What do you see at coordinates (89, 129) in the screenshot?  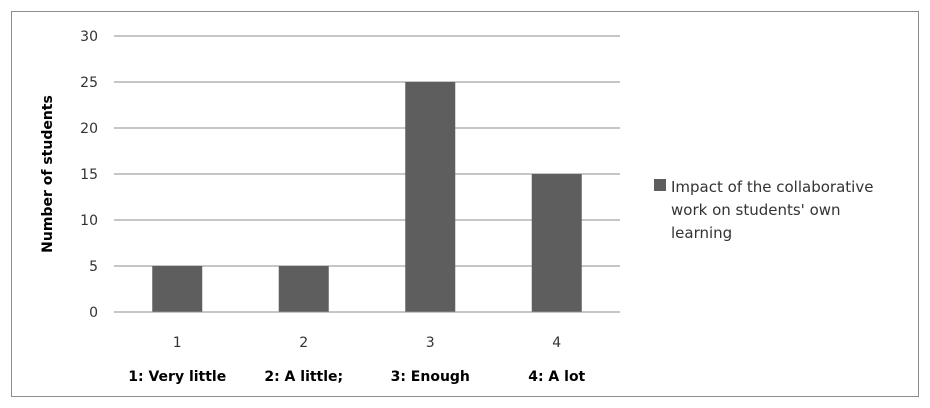 I see `y-tick-label: 20` at bounding box center [89, 129].